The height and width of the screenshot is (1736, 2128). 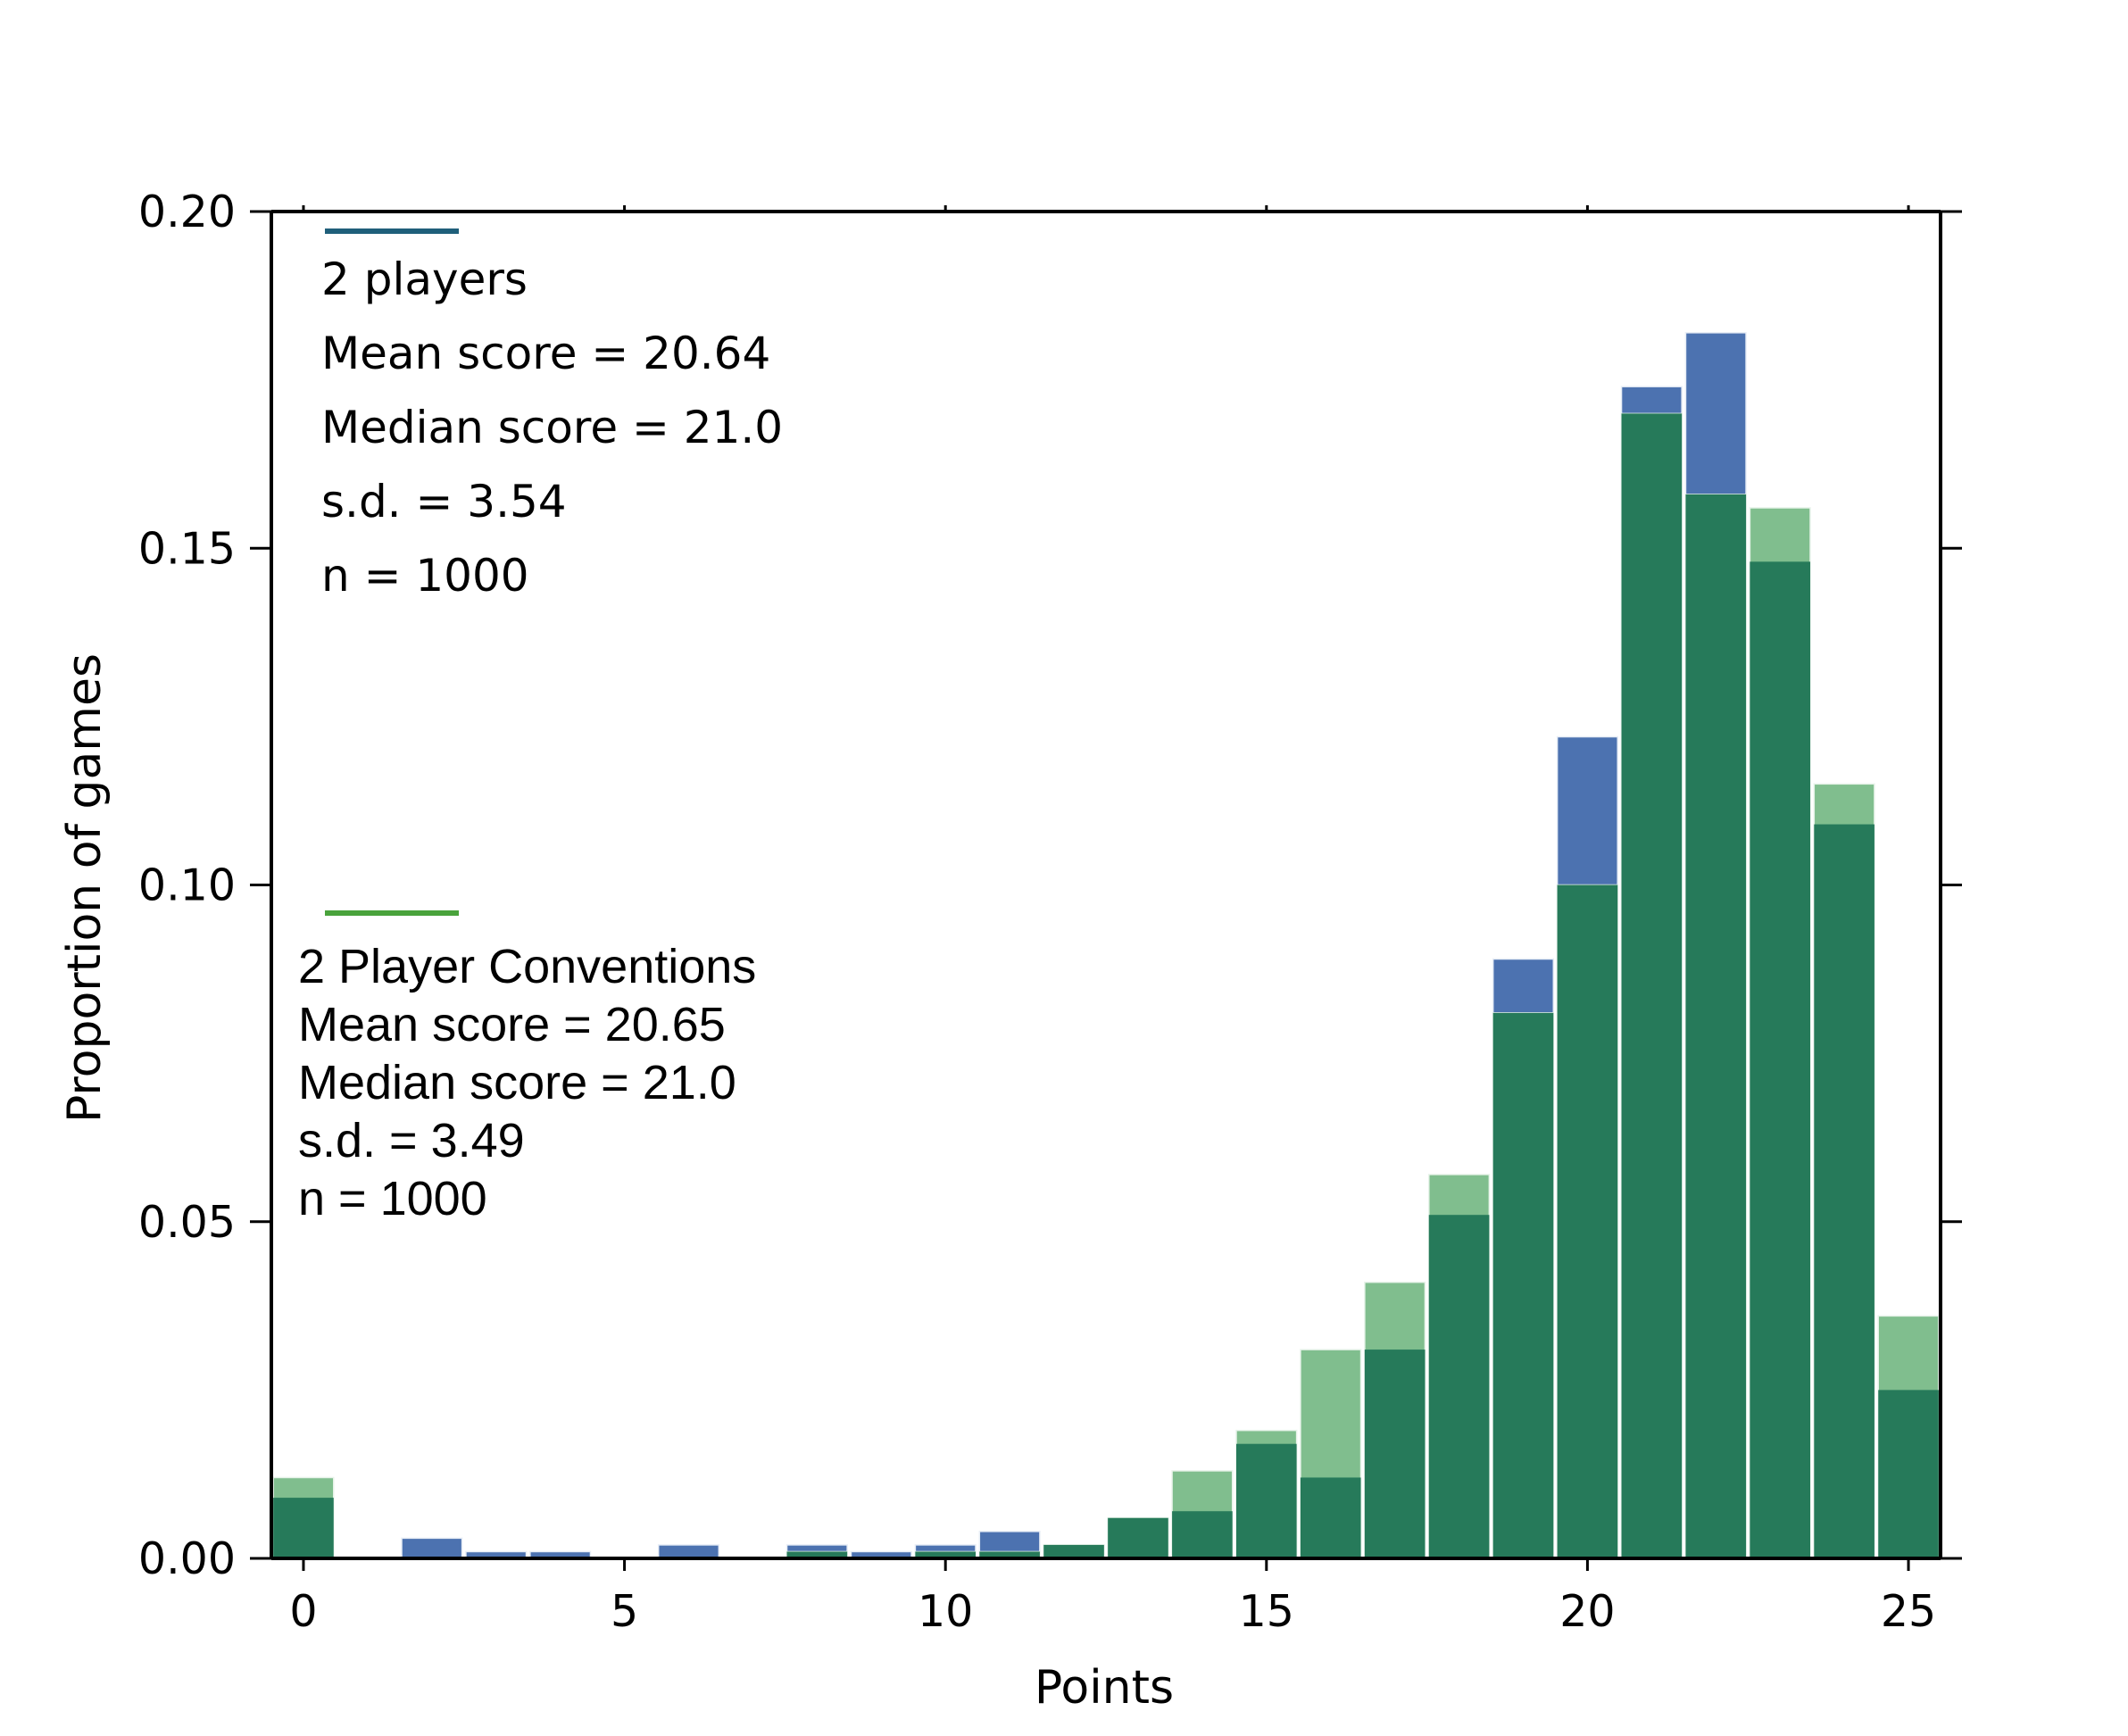 What do you see at coordinates (187, 1558) in the screenshot?
I see `y-tick-label-0.00: 0.00` at bounding box center [187, 1558].